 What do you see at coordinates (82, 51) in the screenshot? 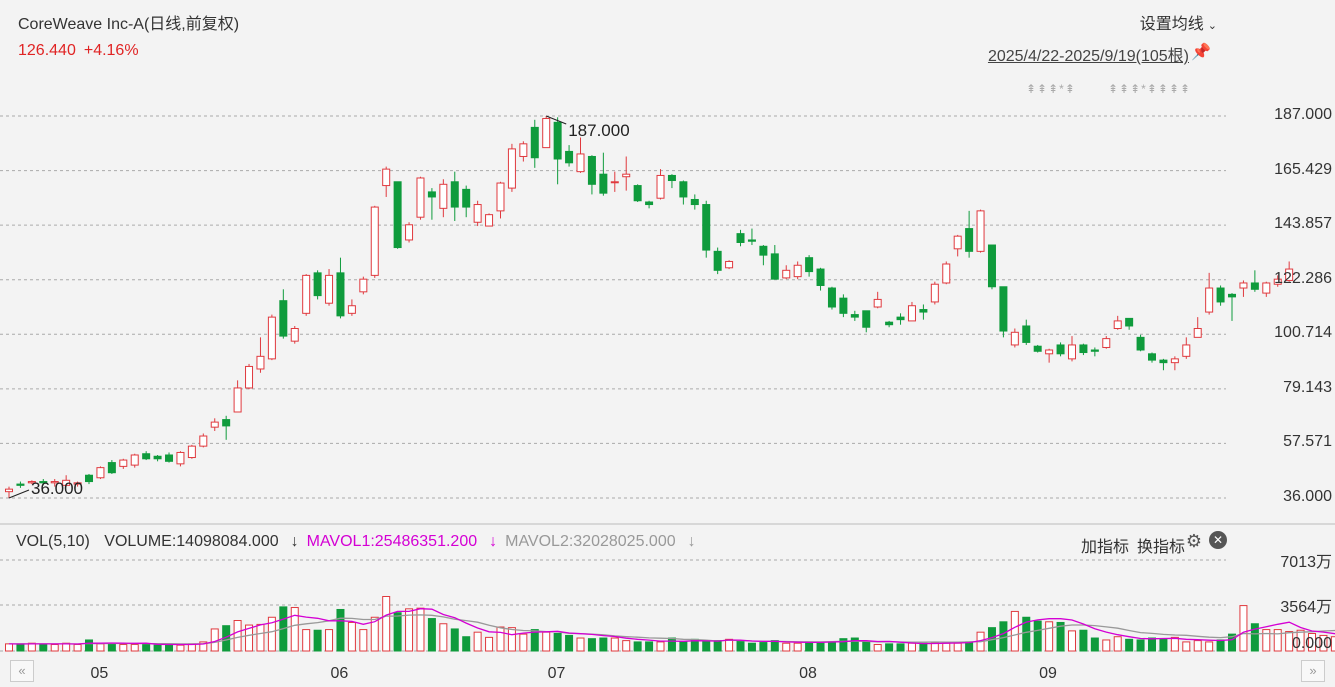
I see `price-readout: 126.440 +4.16%` at bounding box center [82, 51].